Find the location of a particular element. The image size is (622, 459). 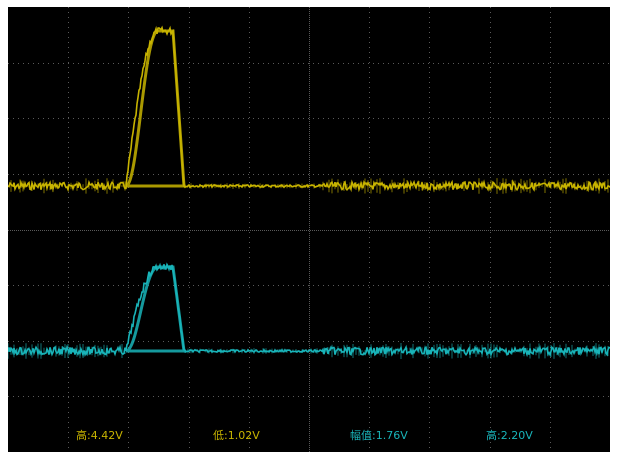

channel-1-pulse is located at coordinates (155, 108).